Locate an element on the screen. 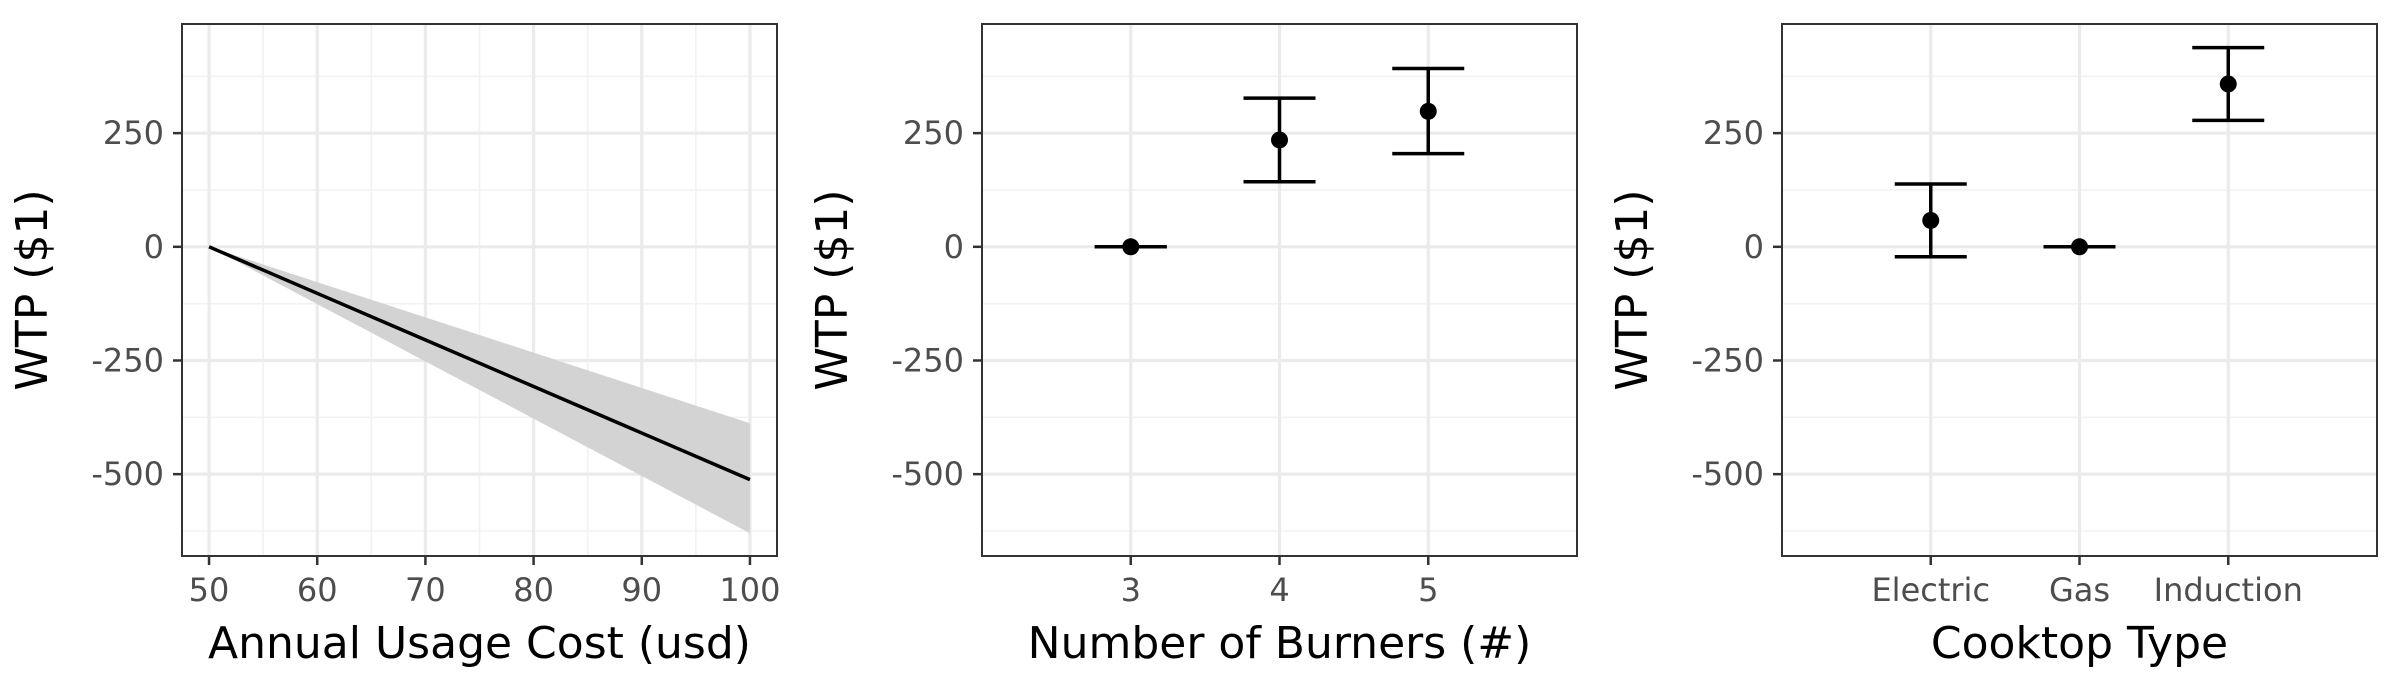 This screenshot has height=690, width=2400. x-tick-label: 100 is located at coordinates (749, 590).